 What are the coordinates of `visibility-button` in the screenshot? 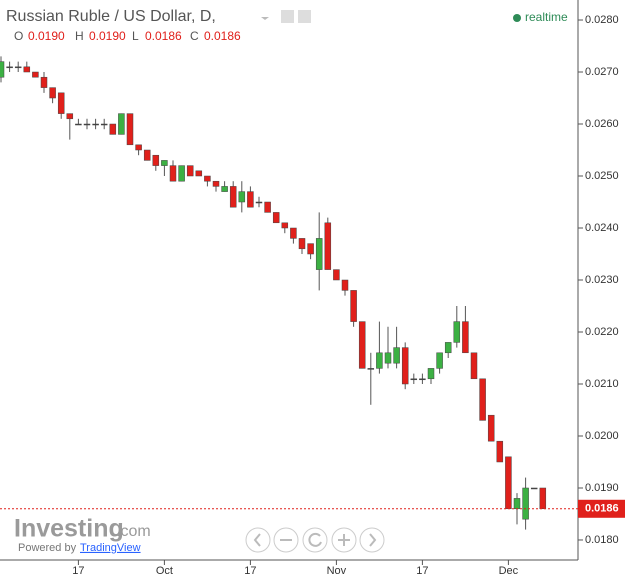 It's located at (287, 16).